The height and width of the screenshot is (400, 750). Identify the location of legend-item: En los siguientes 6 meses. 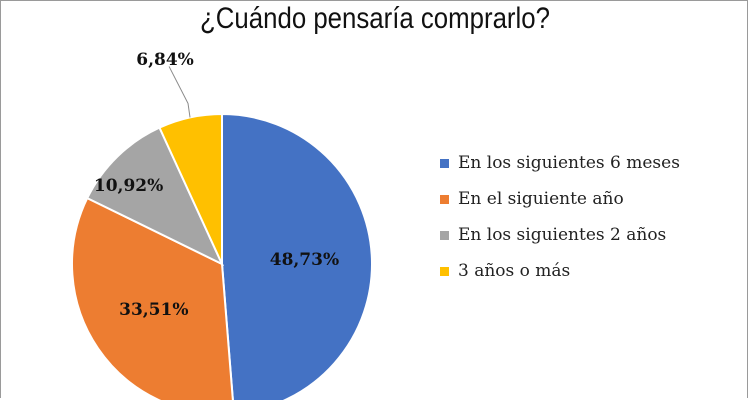
(560, 163).